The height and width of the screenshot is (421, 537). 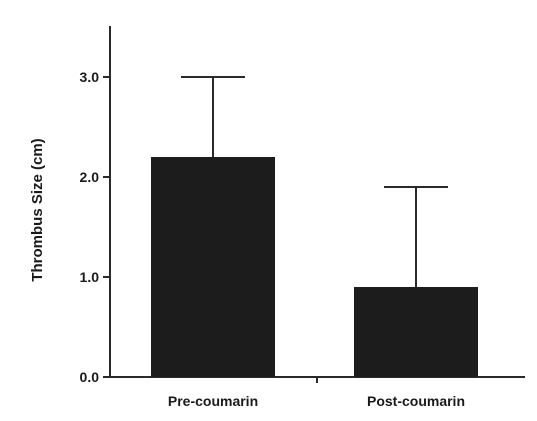 I want to click on bar-post-coumarin, so click(x=416, y=332).